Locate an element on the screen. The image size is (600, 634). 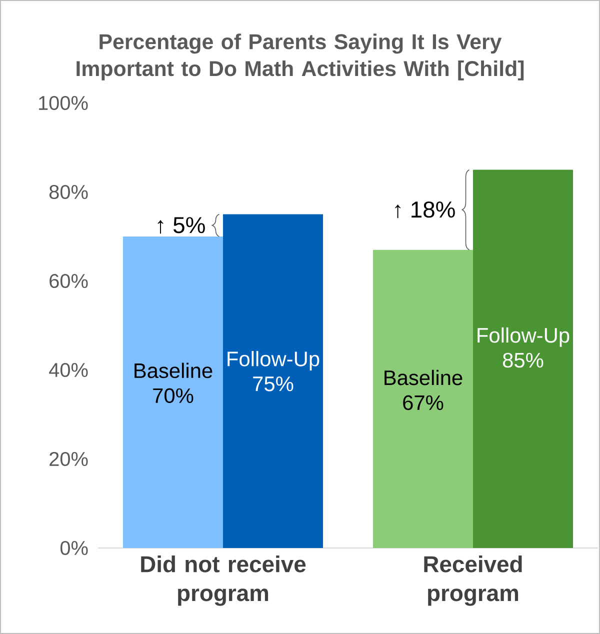
x-tick-label: Received program is located at coordinates (473, 581).